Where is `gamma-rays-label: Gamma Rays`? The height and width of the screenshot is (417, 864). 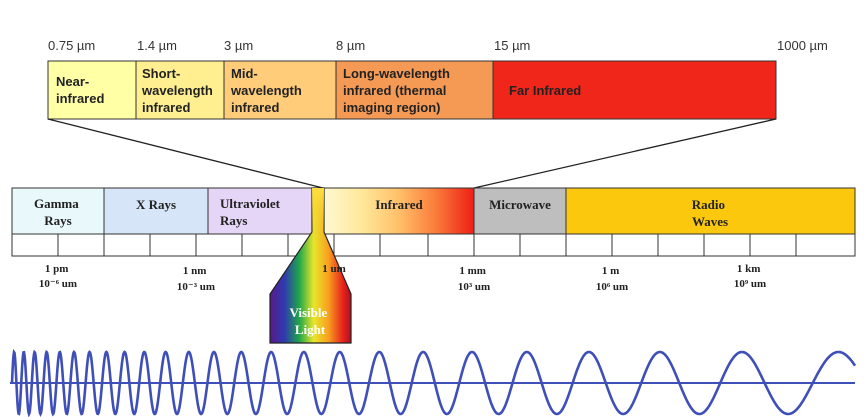 gamma-rays-label: Gamma Rays is located at coordinates (58, 212).